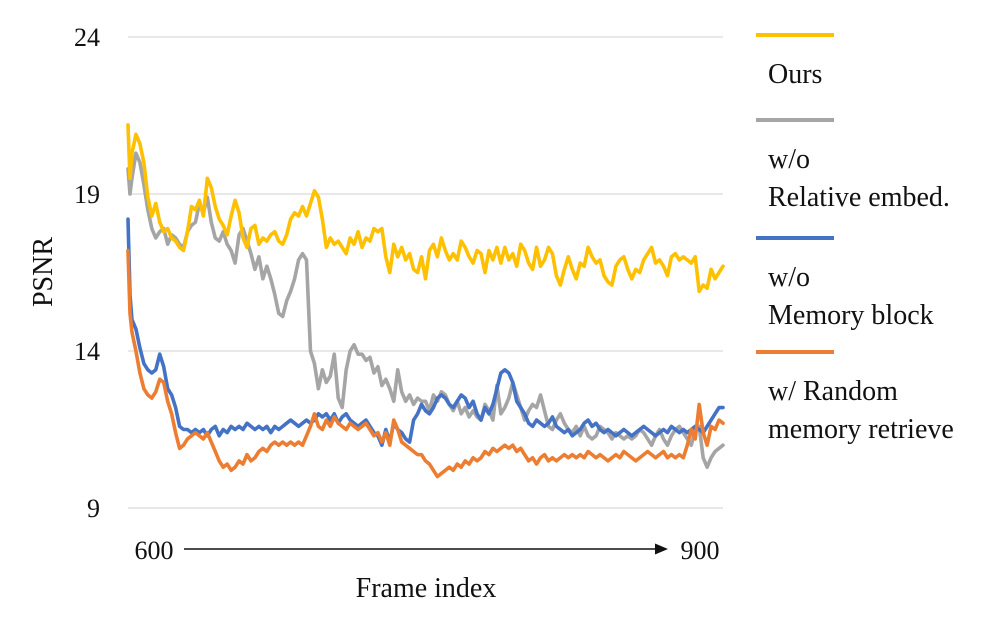 The height and width of the screenshot is (625, 998). Describe the element at coordinates (859, 197) in the screenshot. I see `legend-label-1-line-1: Relative embed.` at that location.